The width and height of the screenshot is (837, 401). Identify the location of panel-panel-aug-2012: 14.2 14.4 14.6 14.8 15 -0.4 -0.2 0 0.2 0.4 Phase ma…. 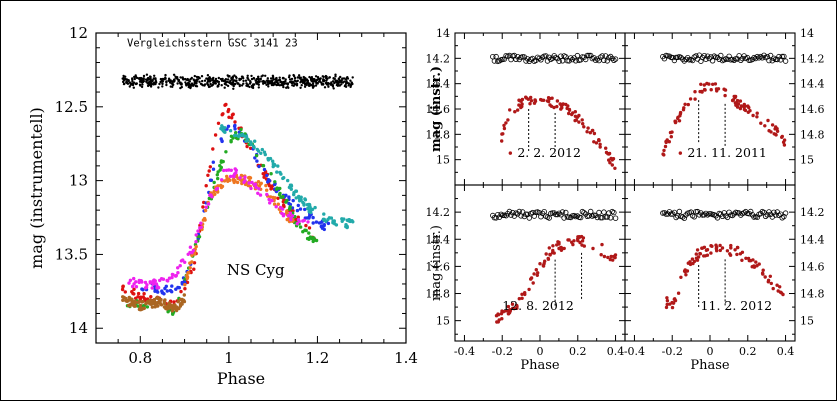
(526, 278).